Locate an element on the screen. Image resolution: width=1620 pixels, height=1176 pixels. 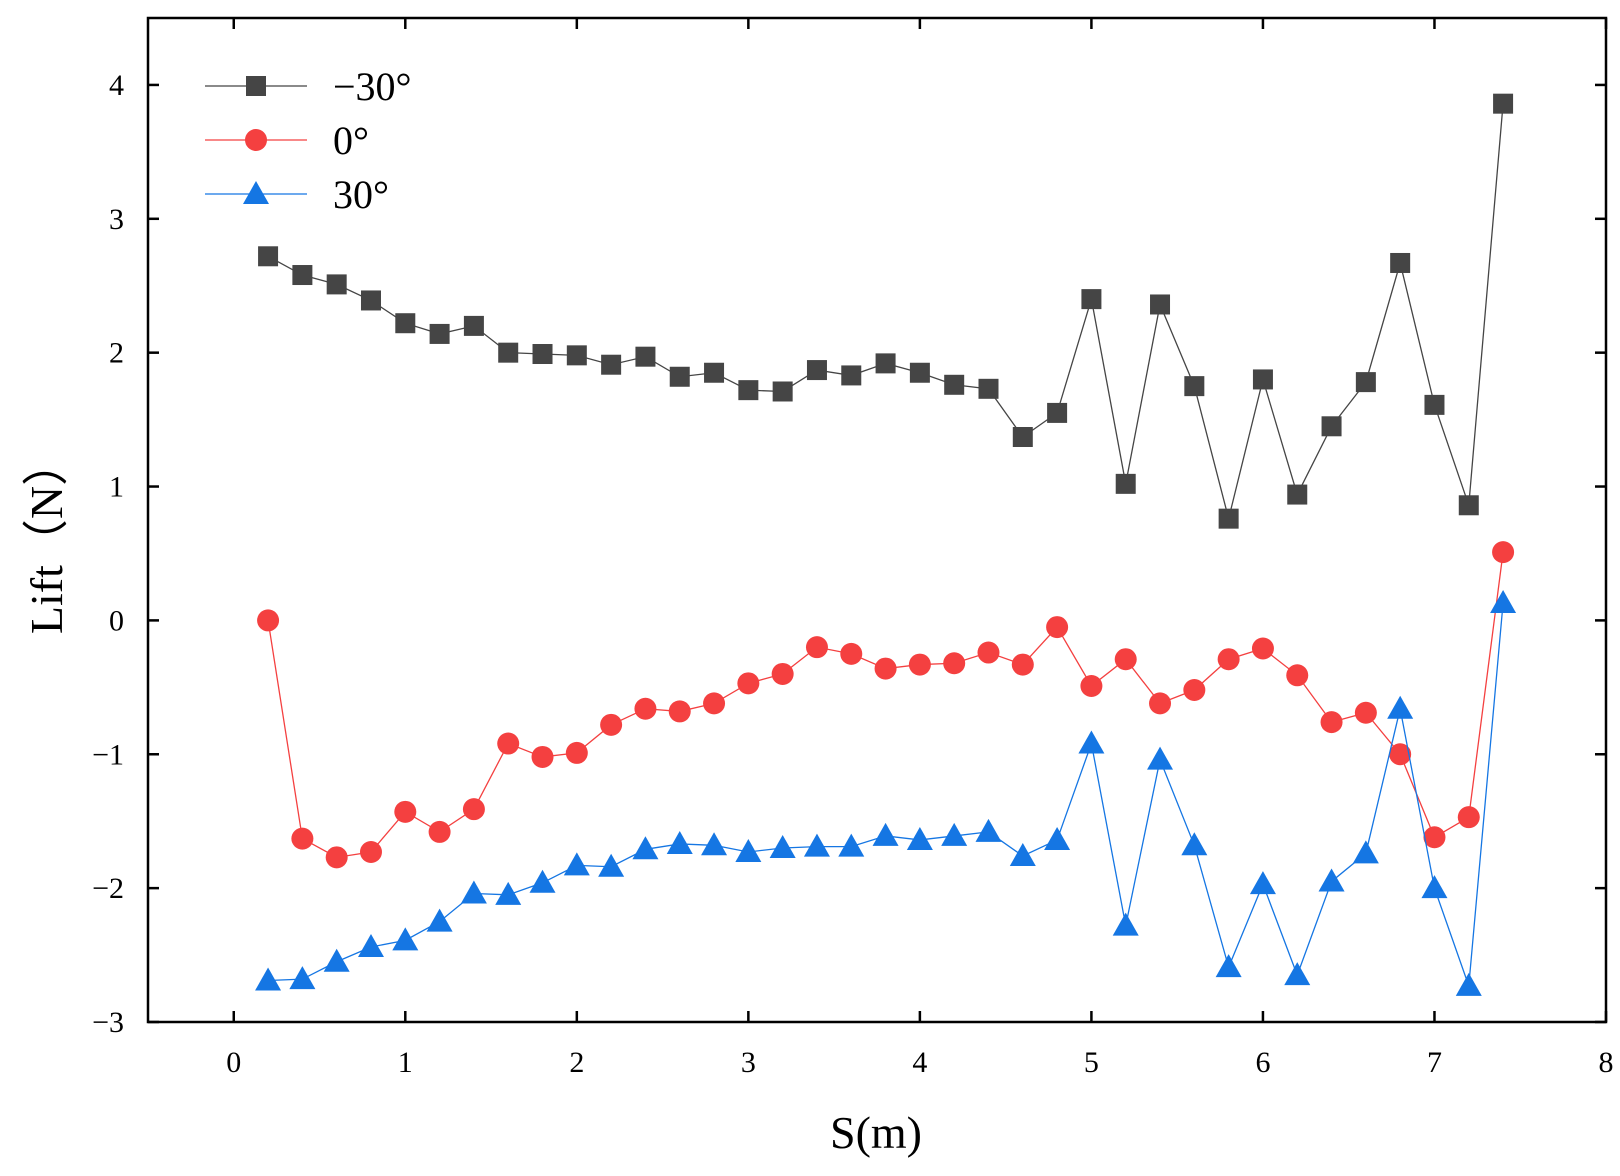
y-tick-label: 1 is located at coordinates (116, 487).